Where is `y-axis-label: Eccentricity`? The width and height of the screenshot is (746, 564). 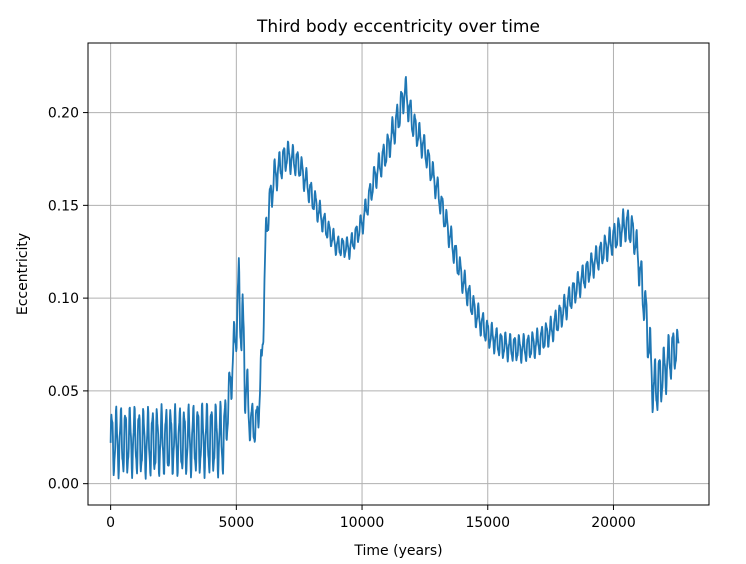
y-axis-label: Eccentricity is located at coordinates (23, 274).